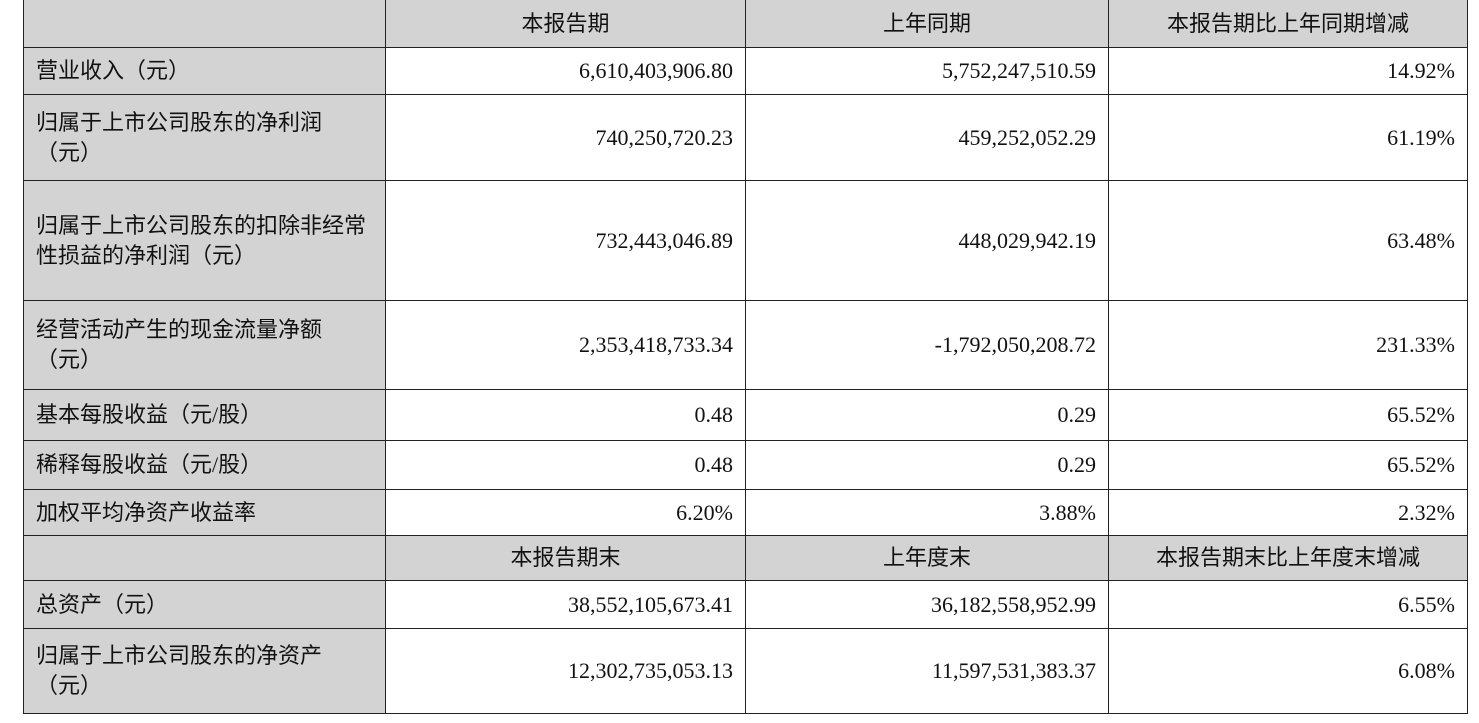  I want to click on header-cell: 上年度末, so click(927, 558).